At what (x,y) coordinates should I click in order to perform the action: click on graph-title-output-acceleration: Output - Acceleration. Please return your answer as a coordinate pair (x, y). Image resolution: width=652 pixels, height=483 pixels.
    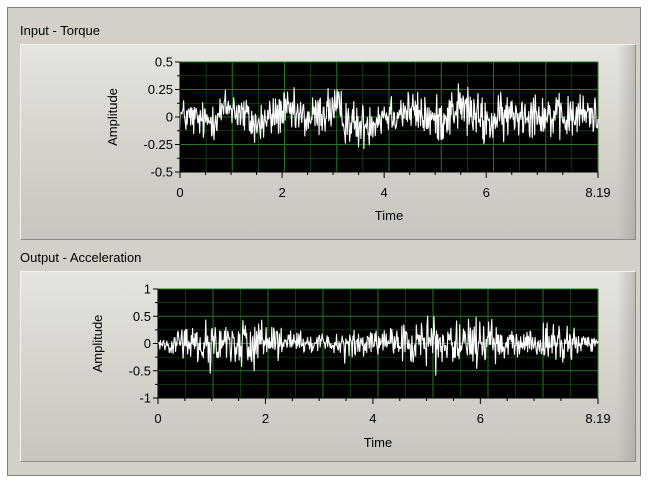
    Looking at the image, I should click on (81, 257).